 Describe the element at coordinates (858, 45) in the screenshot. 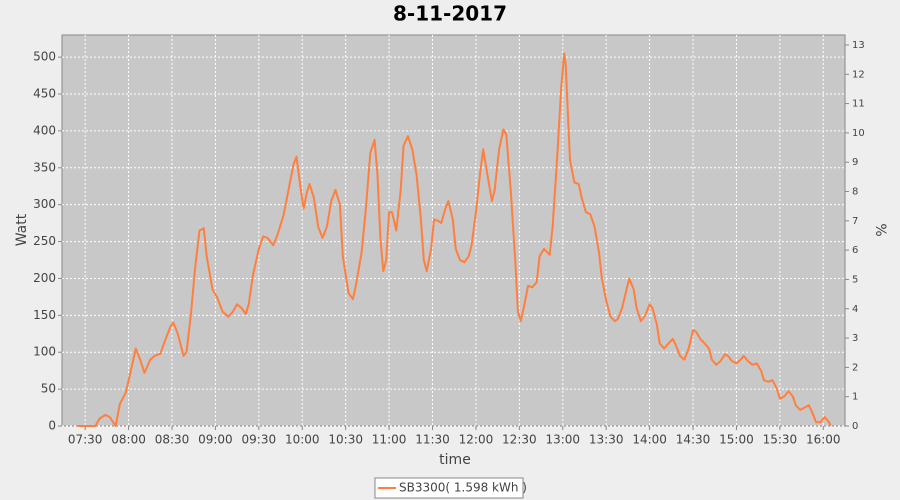

I see `y2-tick-label: 13` at that location.